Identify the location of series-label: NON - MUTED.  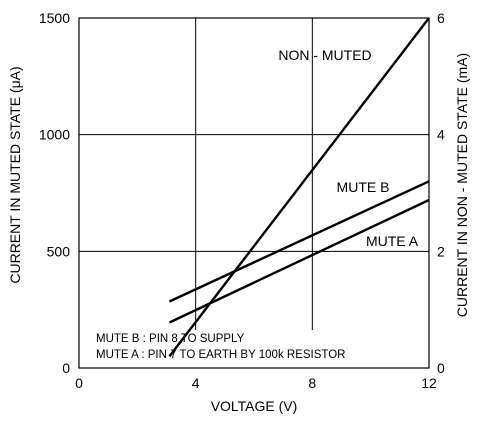
(324, 55).